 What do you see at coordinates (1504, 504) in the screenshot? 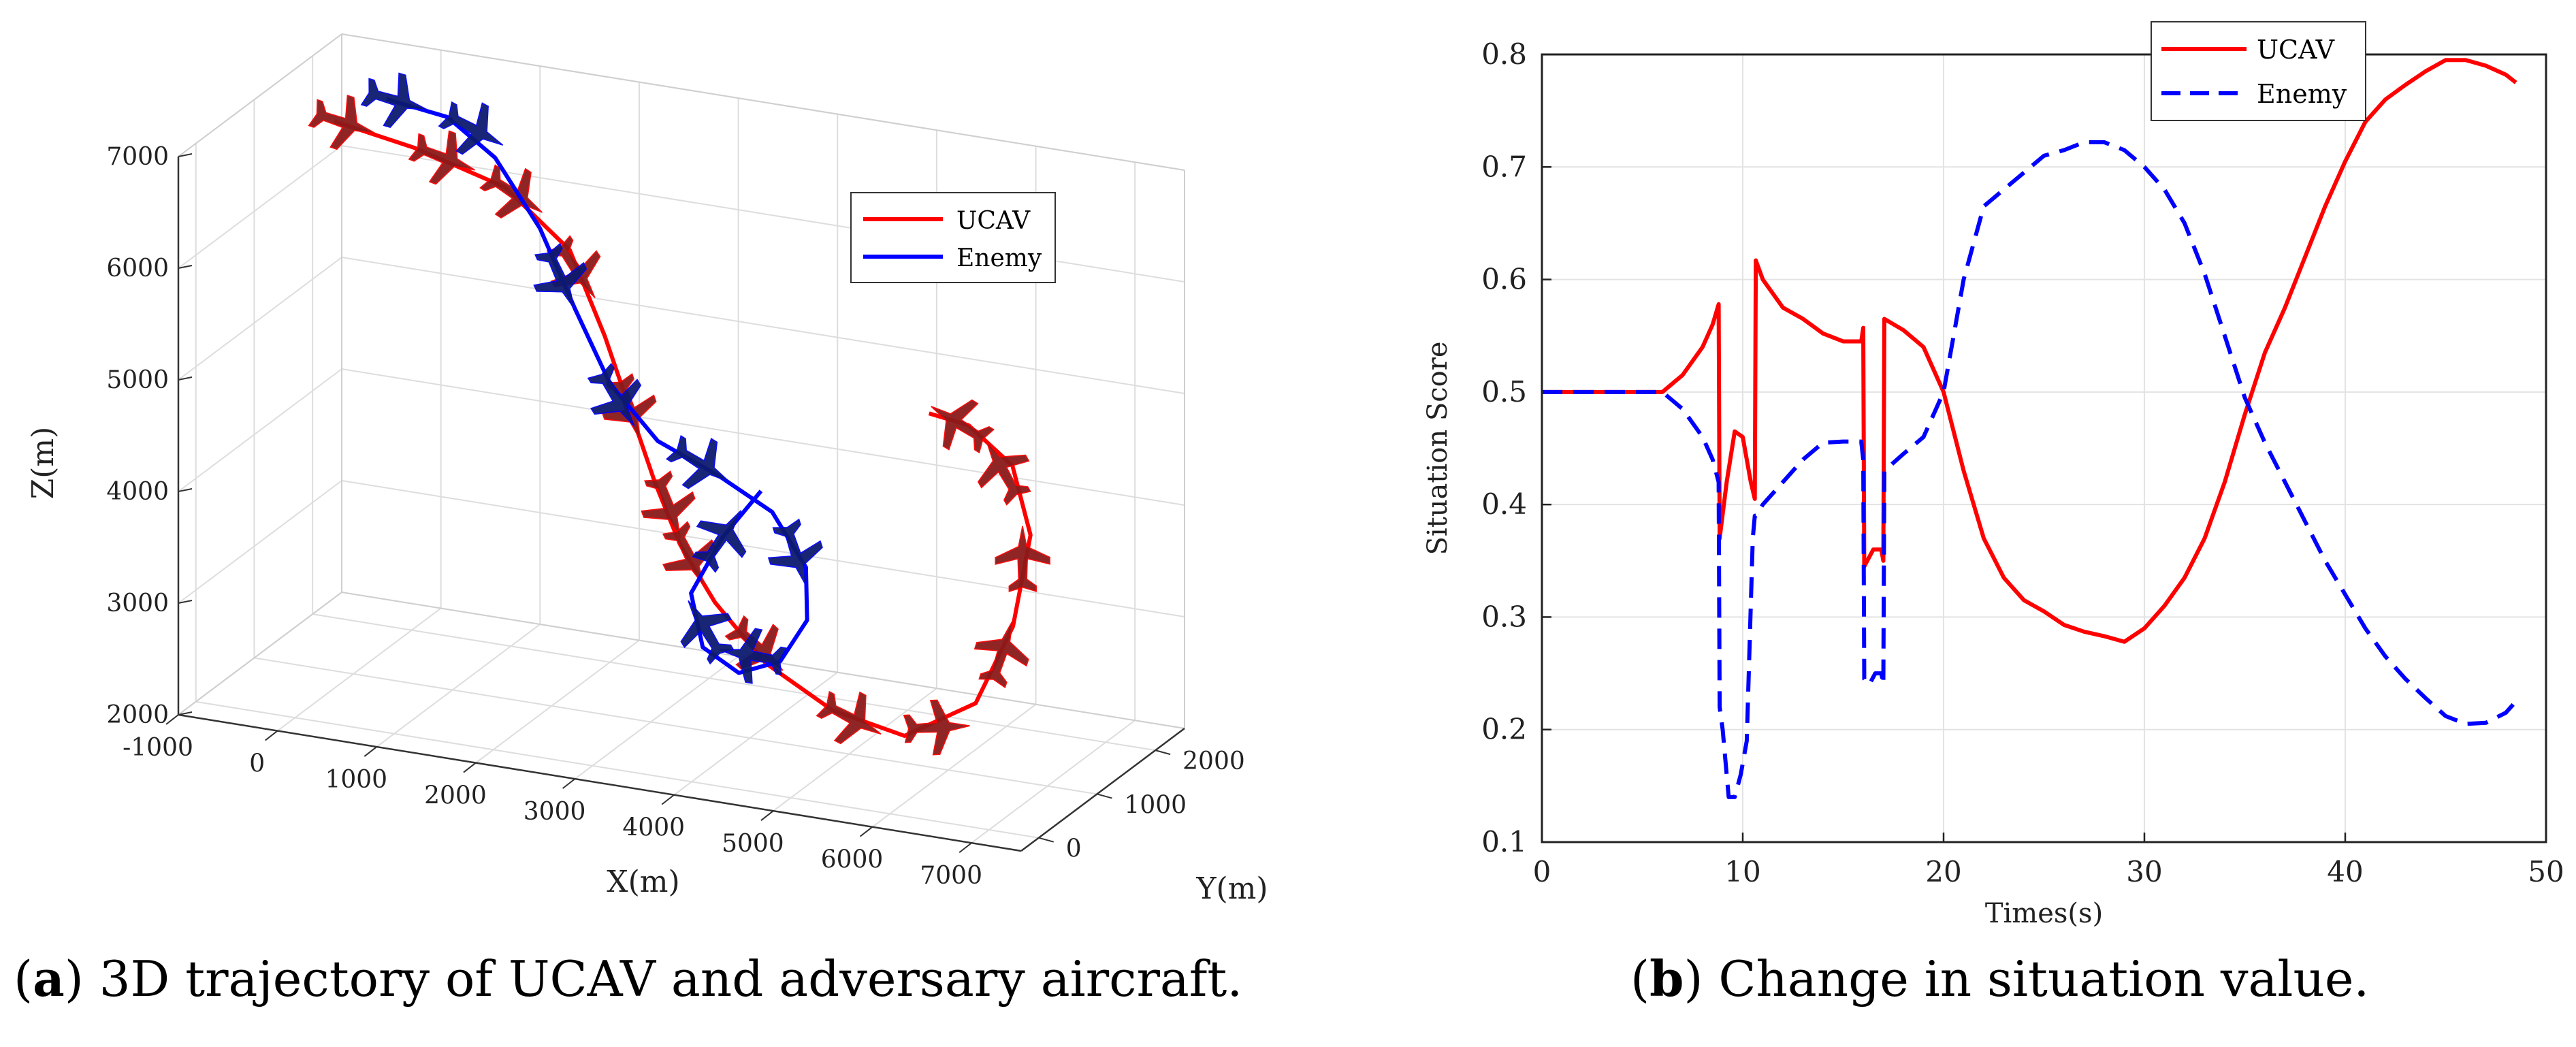
I see `y-tick-label: 0.4` at bounding box center [1504, 504].